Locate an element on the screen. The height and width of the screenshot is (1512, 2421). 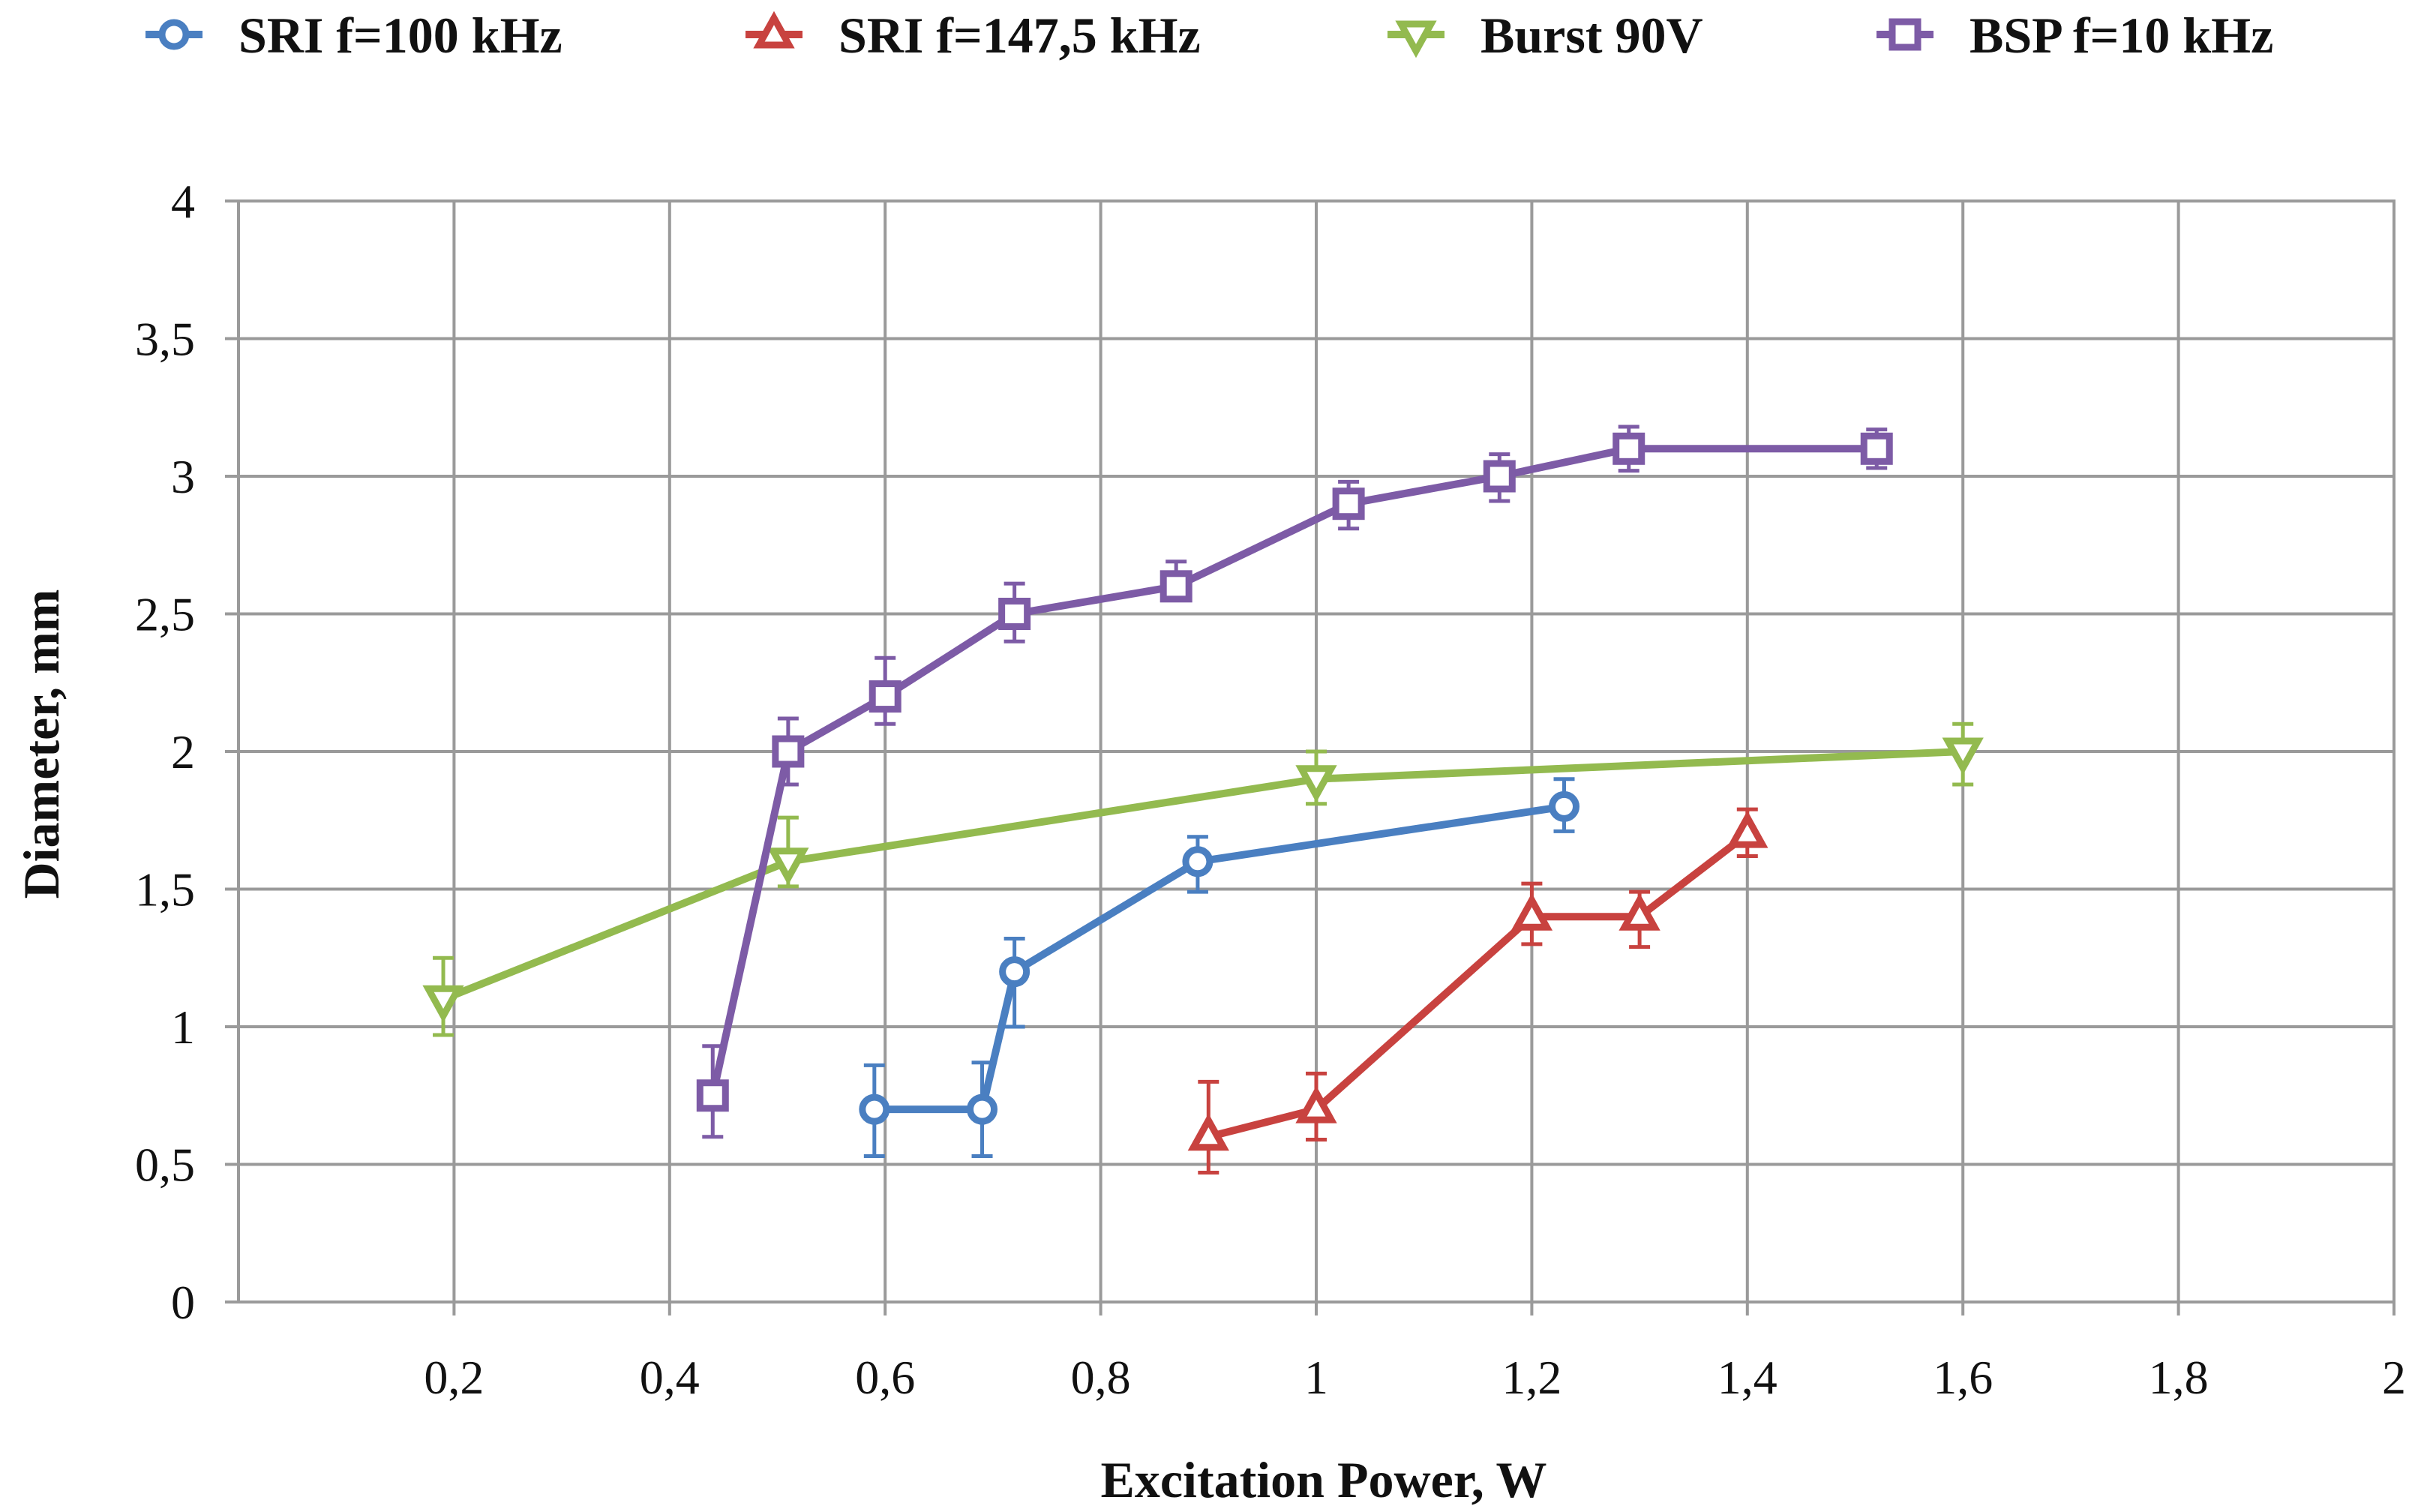
x-tick-label: 1,6 is located at coordinates (1963, 1377).